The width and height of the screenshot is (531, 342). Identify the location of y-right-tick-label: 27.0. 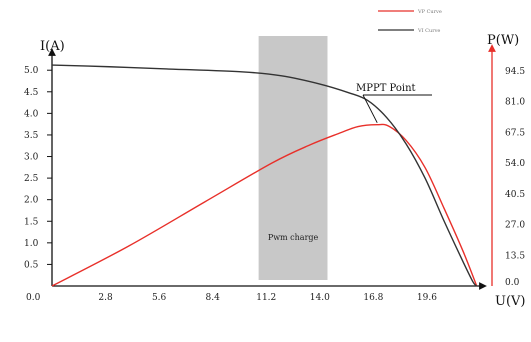
(515, 226).